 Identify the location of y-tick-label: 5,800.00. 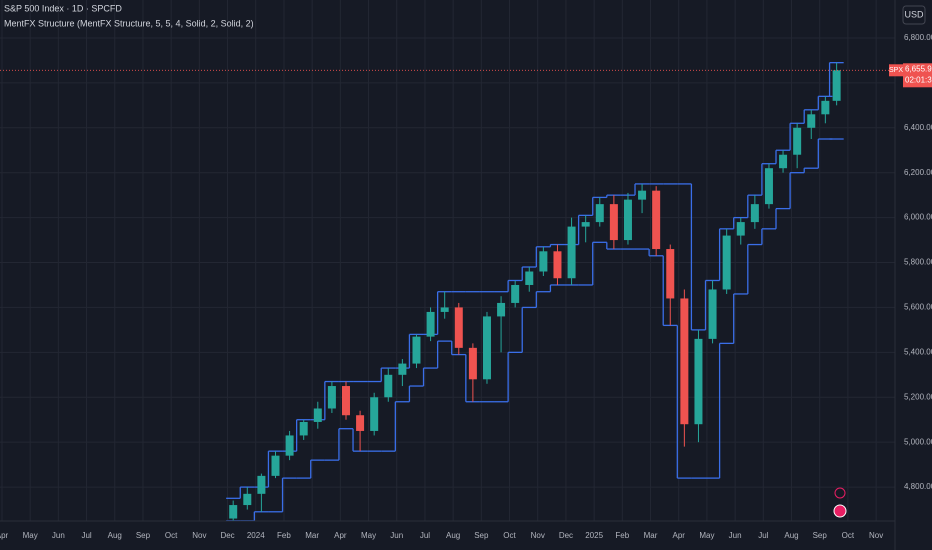
(918, 262).